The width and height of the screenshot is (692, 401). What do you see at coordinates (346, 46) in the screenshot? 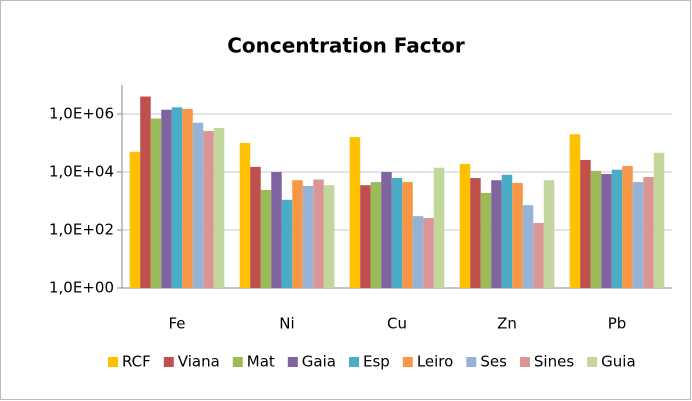
I see `chart-title: Concentration Factor` at bounding box center [346, 46].